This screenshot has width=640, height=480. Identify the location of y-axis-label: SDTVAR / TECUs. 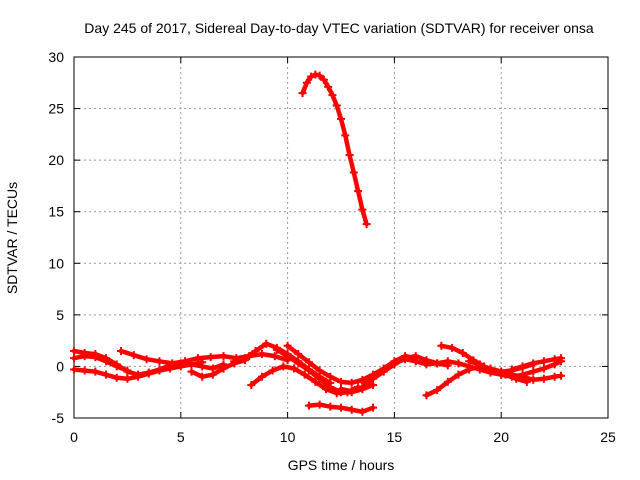
(12, 238).